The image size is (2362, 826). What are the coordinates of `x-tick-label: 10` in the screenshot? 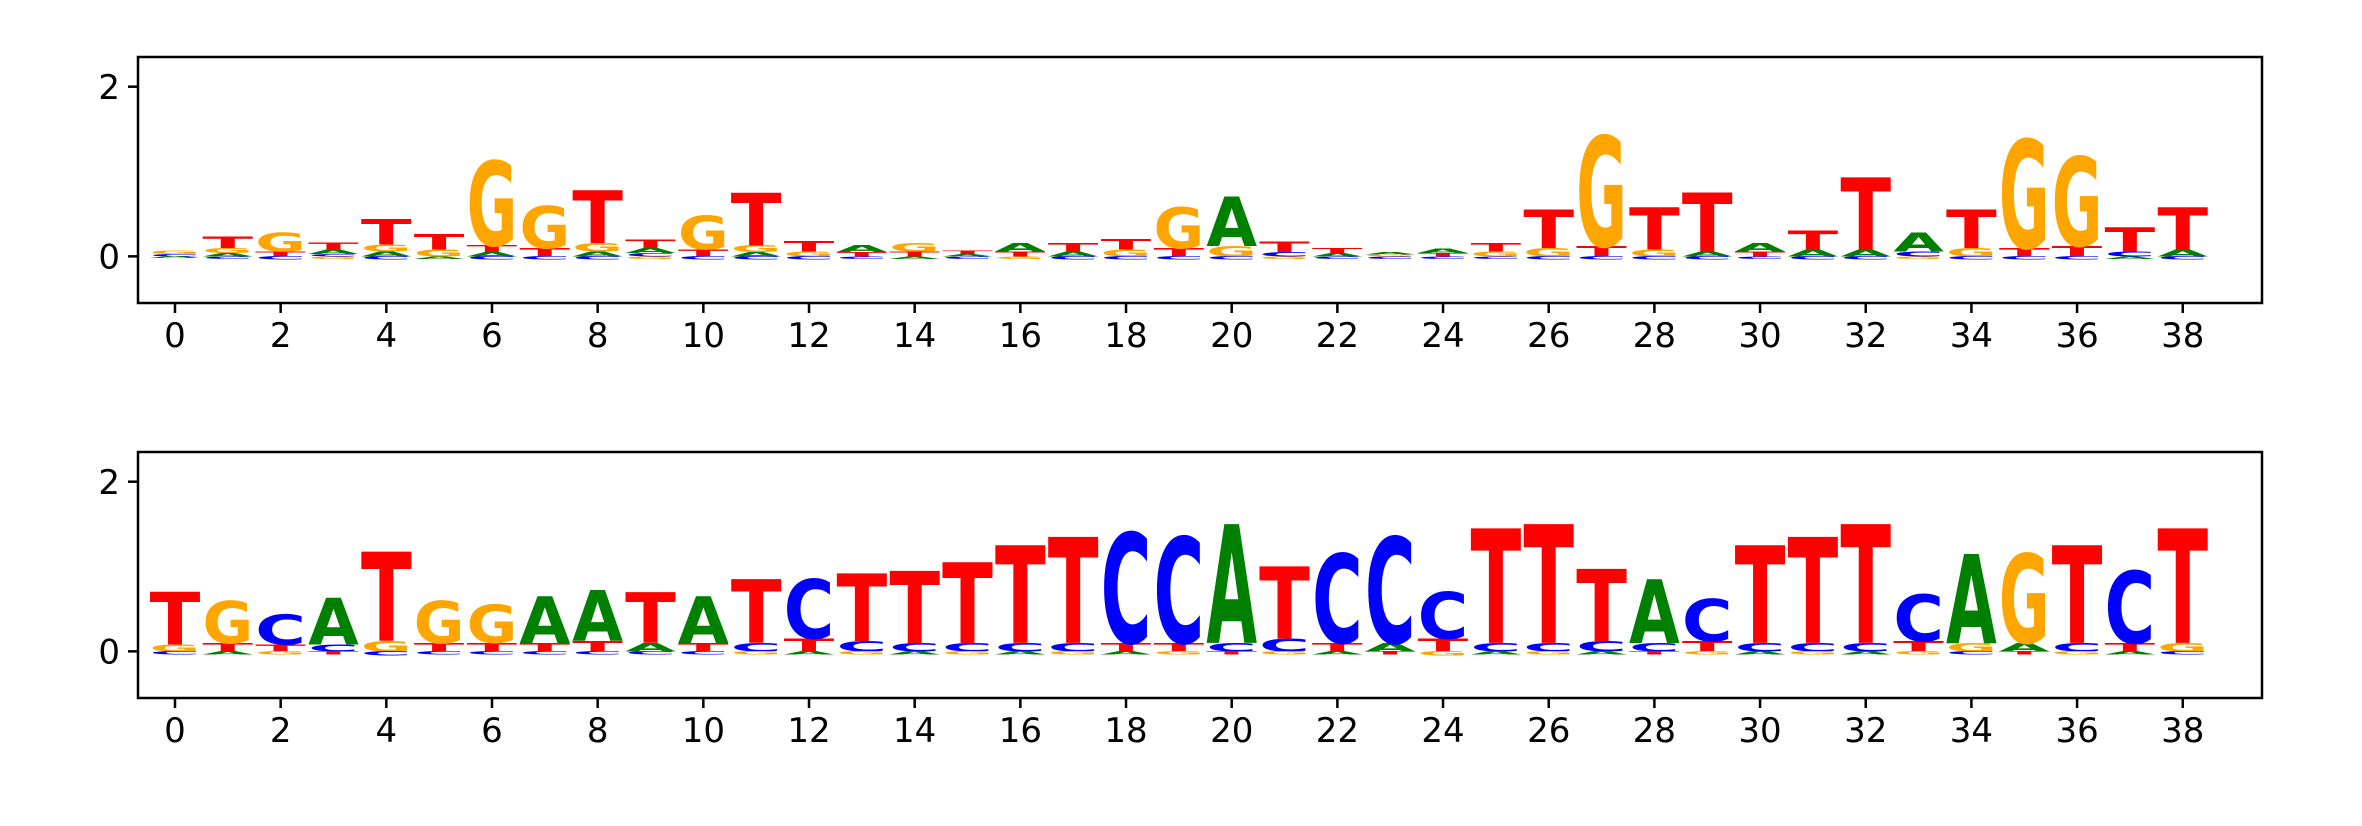 It's located at (703, 731).